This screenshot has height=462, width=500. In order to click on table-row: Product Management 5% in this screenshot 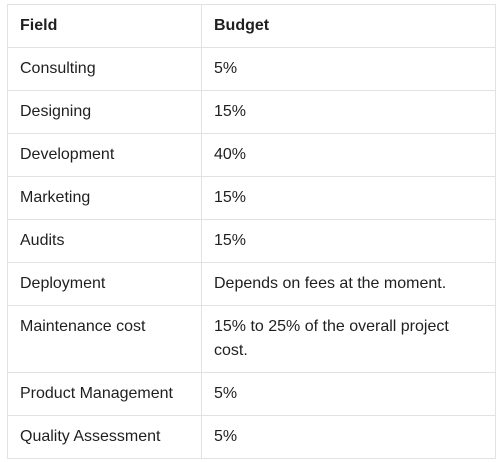, I will do `click(251, 394)`.